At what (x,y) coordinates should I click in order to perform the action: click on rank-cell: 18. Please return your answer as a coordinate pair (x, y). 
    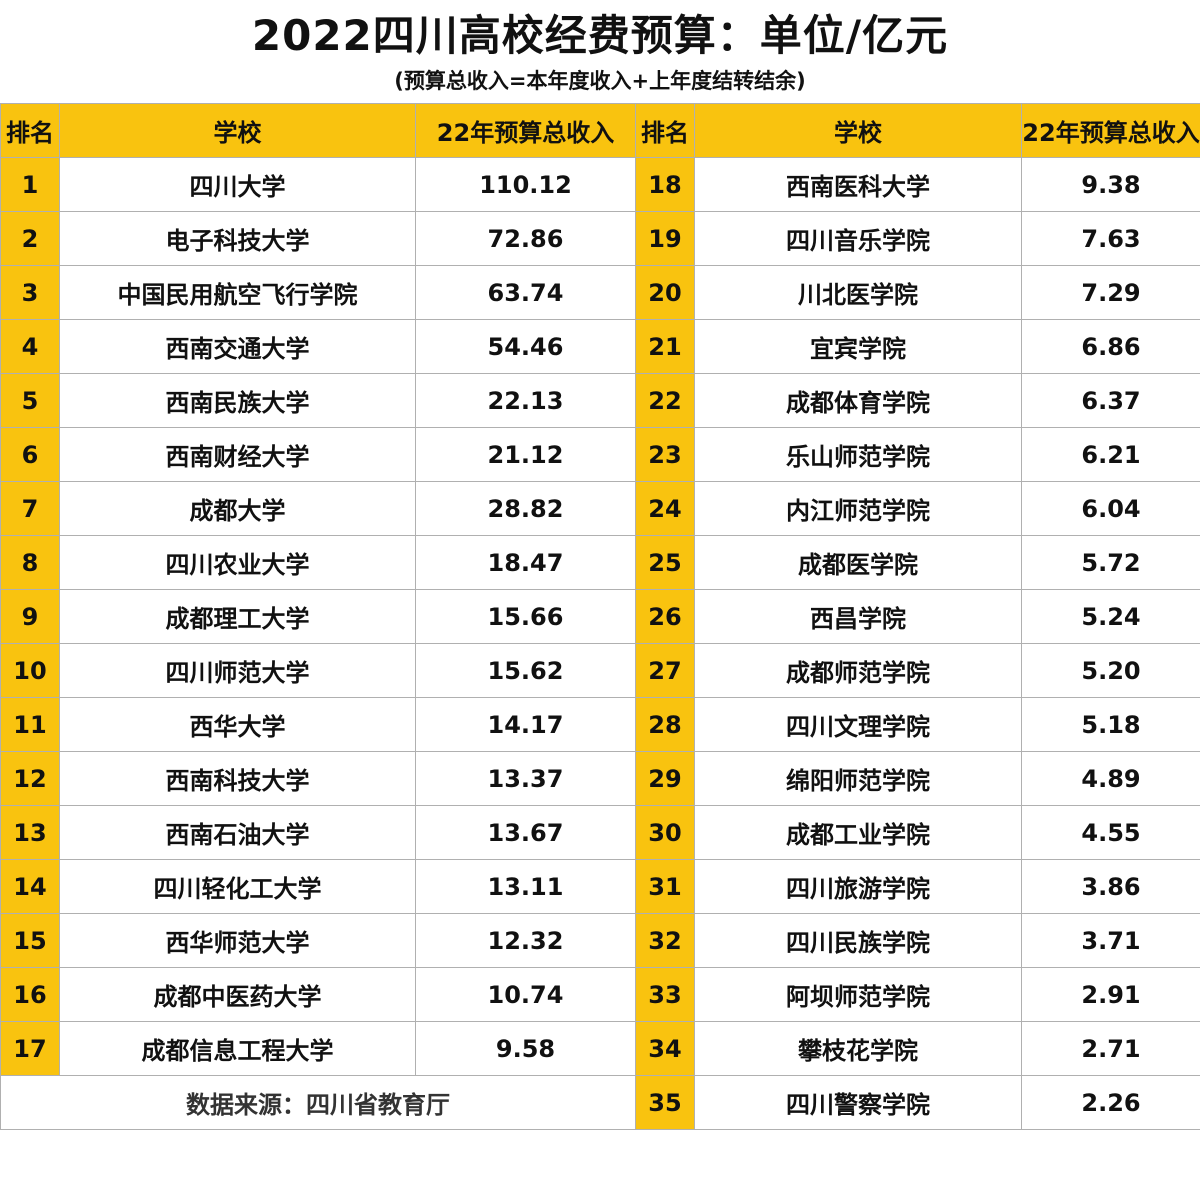
    Looking at the image, I should click on (665, 184).